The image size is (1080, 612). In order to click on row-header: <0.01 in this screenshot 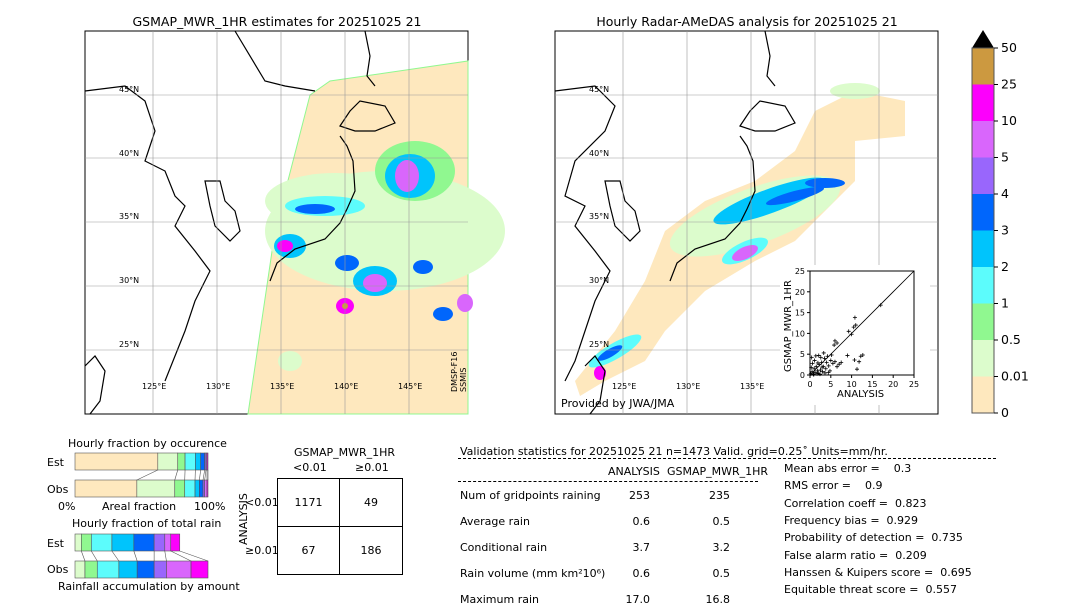, I will do `click(262, 502)`.